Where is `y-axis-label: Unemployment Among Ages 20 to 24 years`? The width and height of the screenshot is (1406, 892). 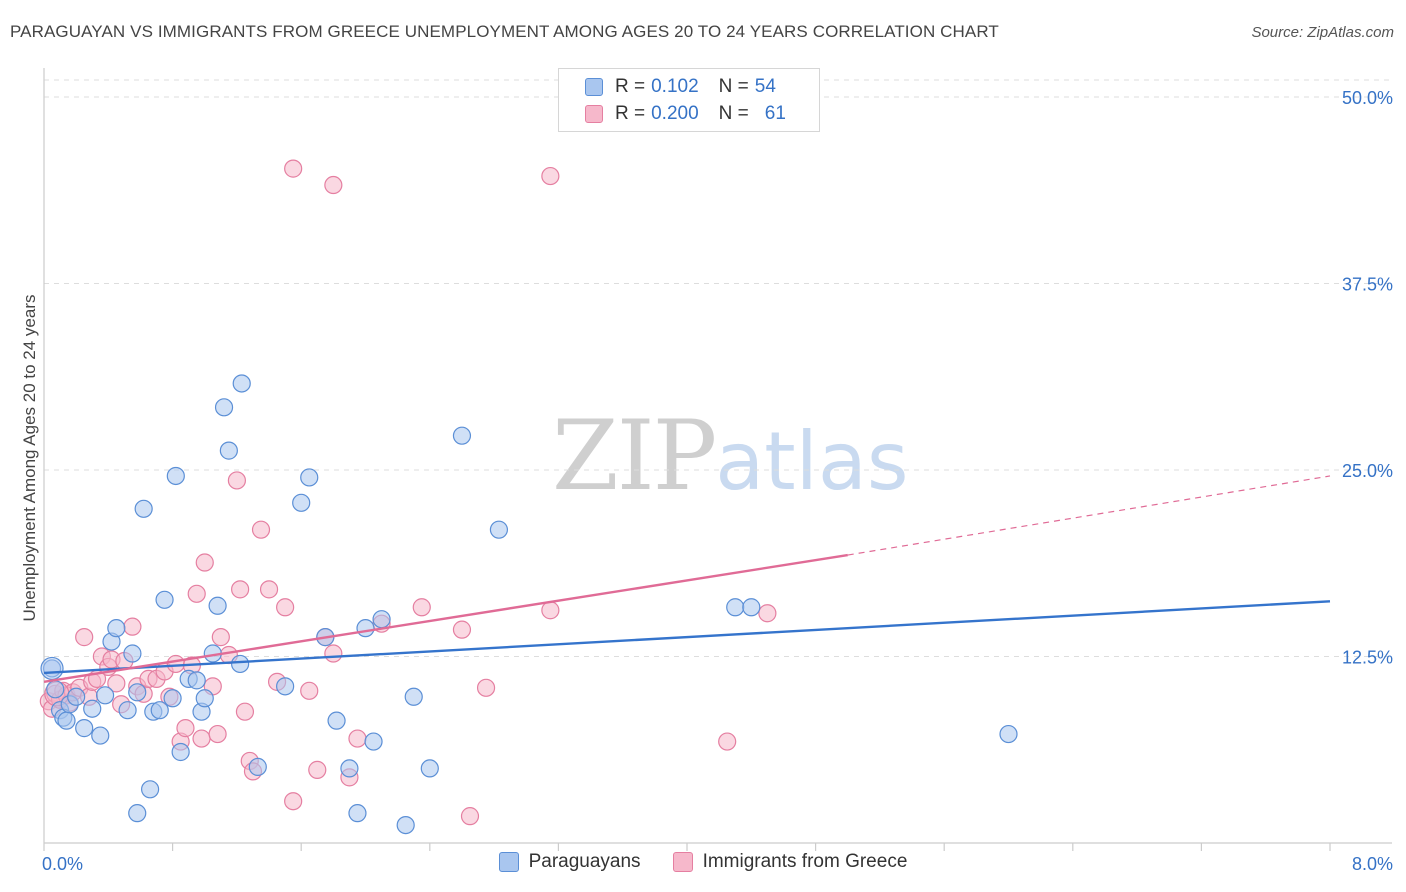
y-axis-label: Unemployment Among Ages 20 to 24 years is located at coordinates (29, 458).